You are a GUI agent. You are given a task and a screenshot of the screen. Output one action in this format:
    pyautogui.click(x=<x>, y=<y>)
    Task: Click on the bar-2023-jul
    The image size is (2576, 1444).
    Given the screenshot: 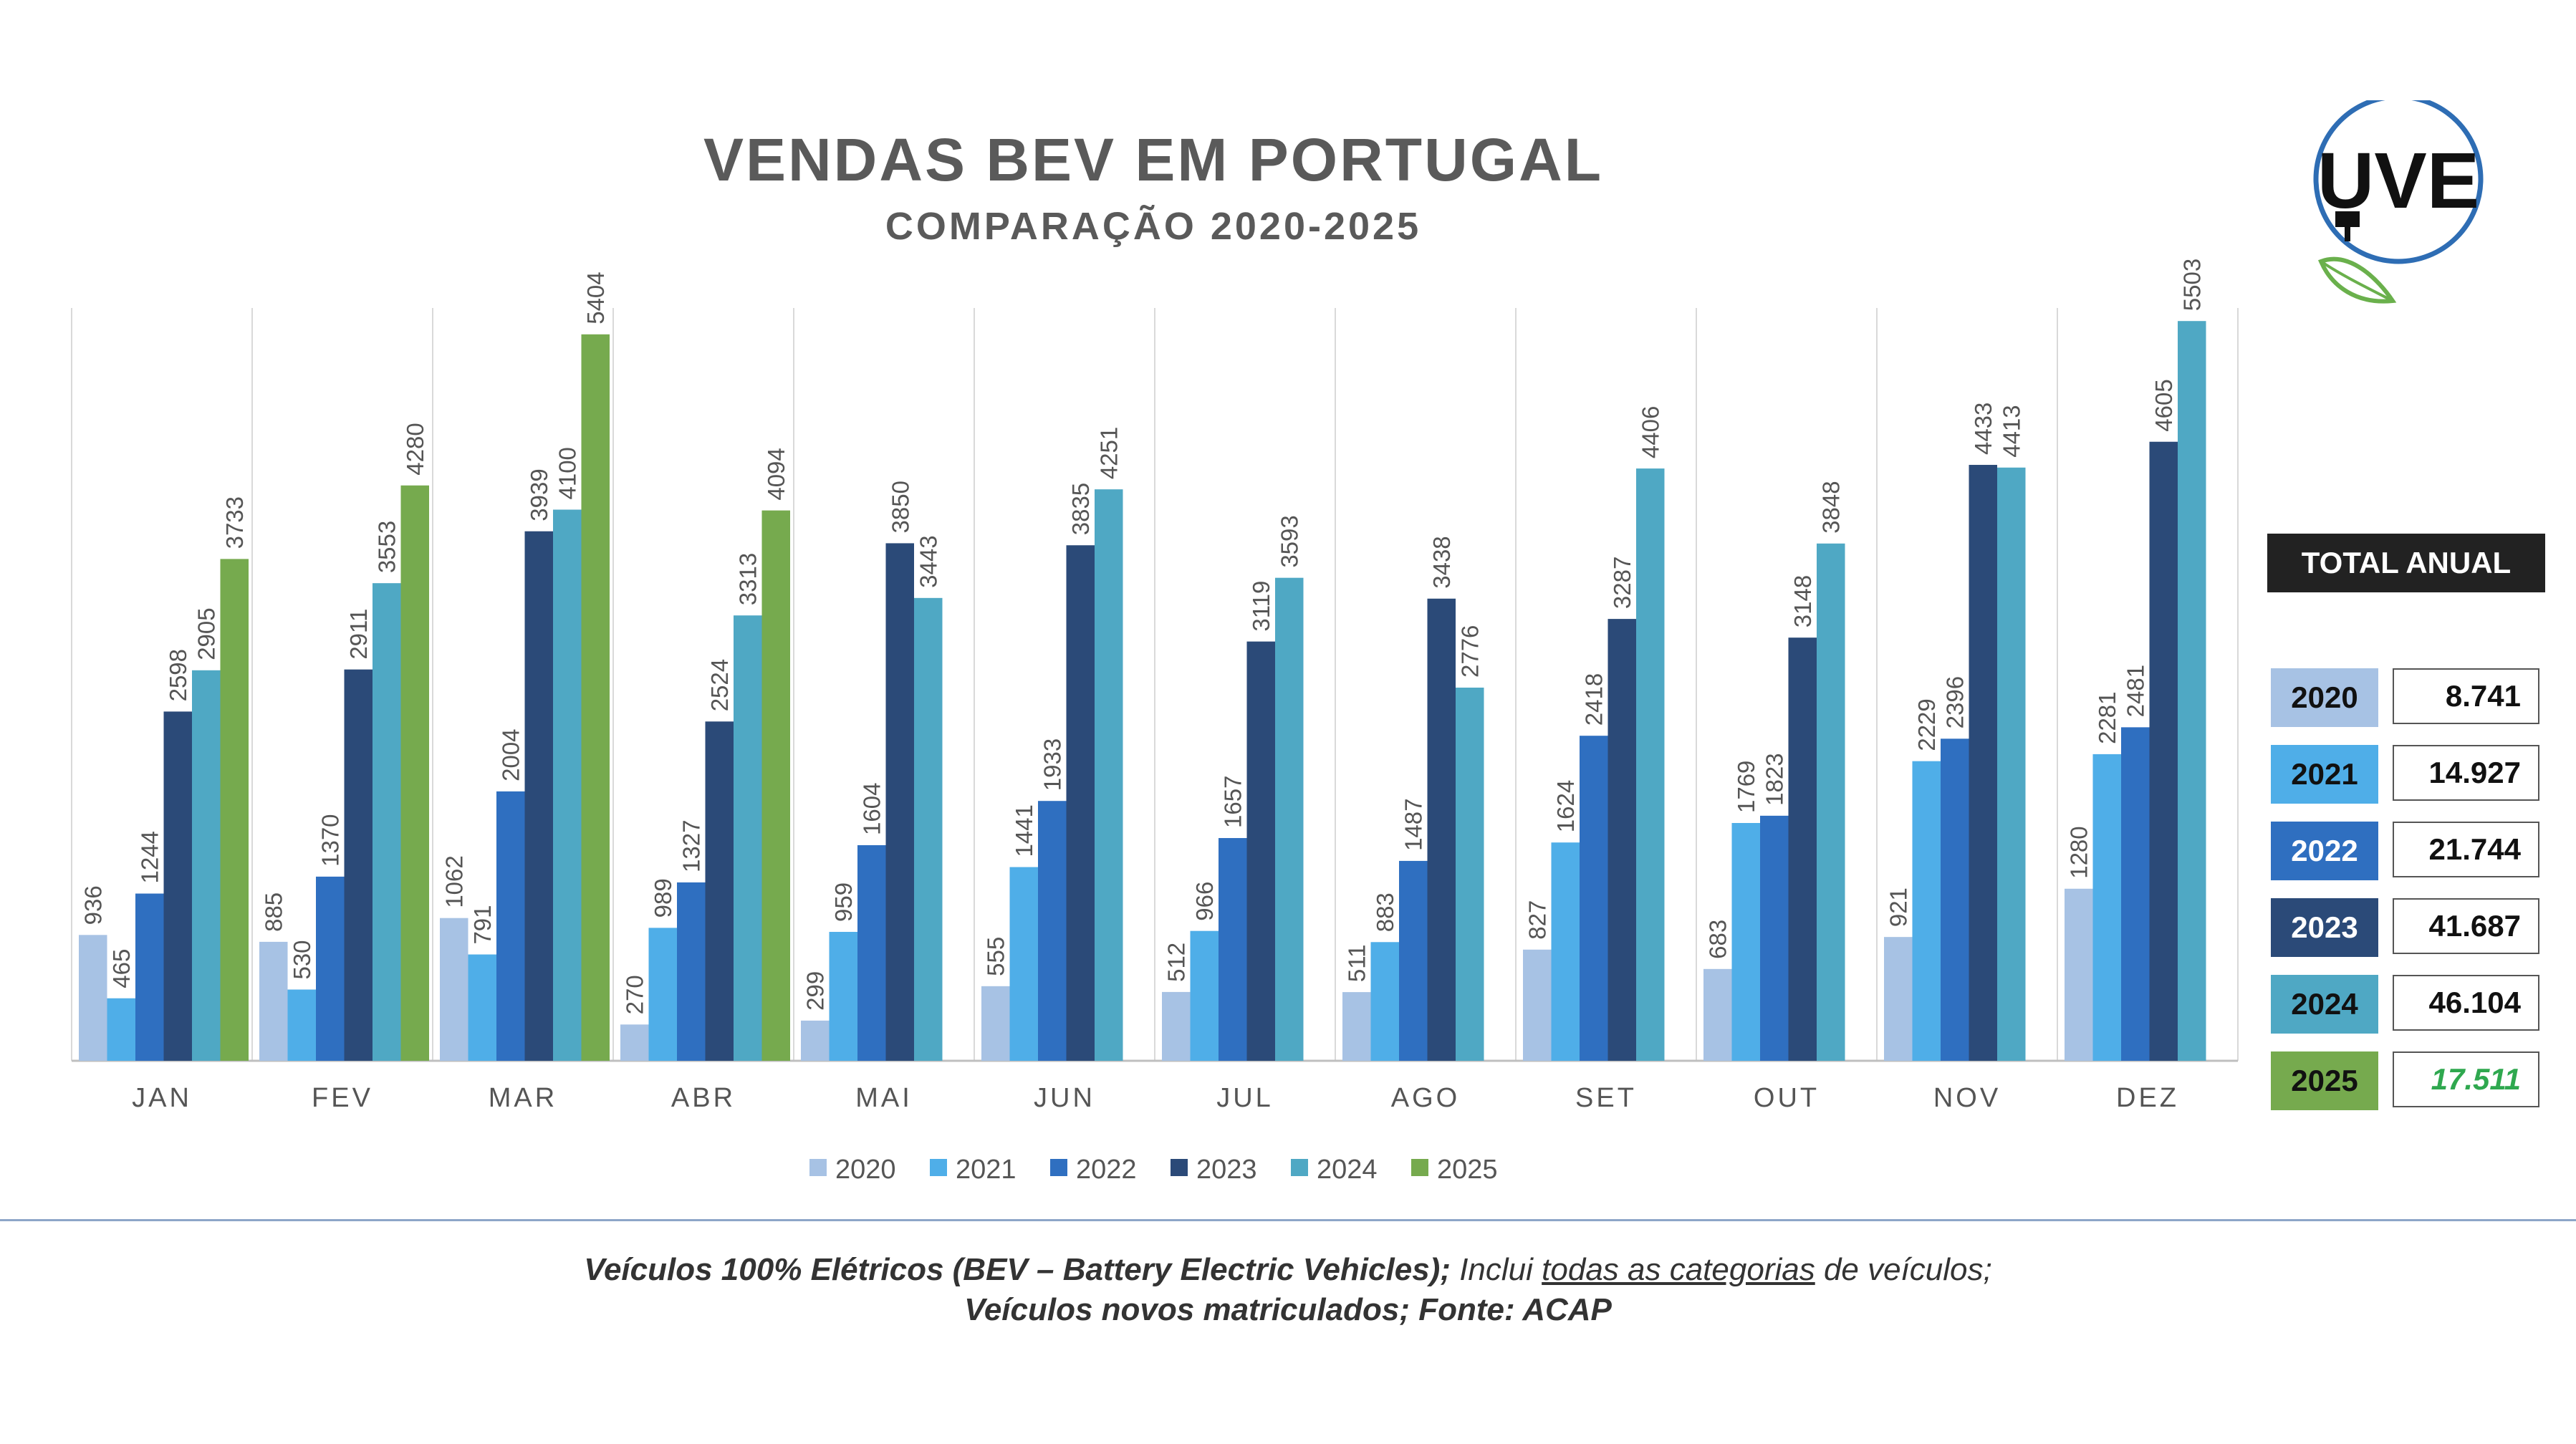 What is the action you would take?
    pyautogui.click(x=1260, y=851)
    